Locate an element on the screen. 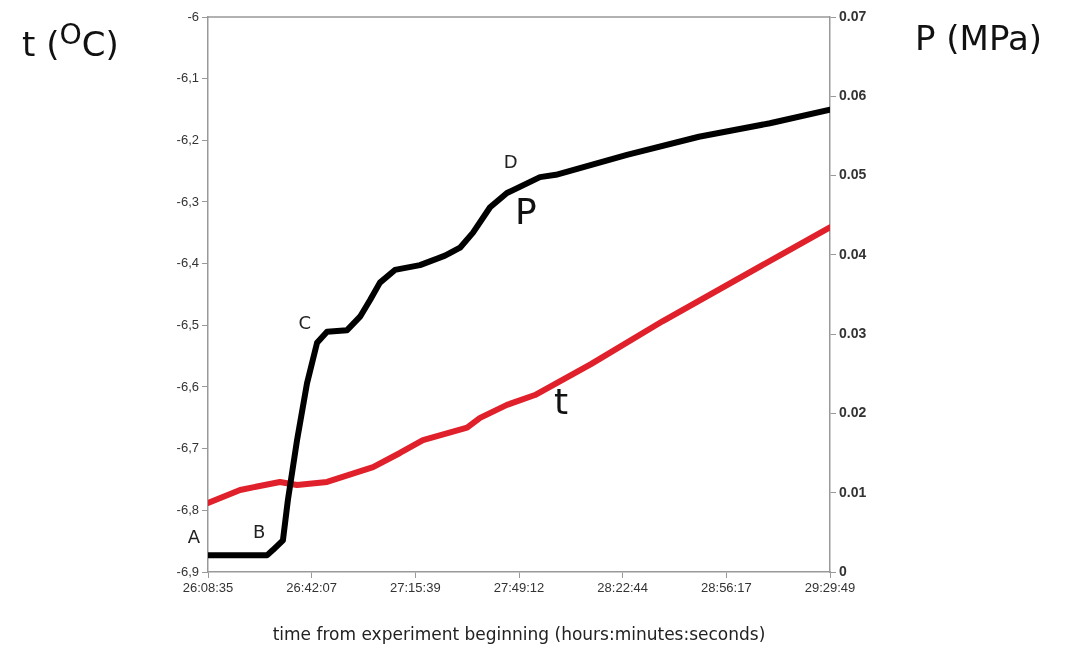 Image resolution: width=1076 pixels, height=650 pixels. x-tick-label: 29:29:49 is located at coordinates (830, 588).